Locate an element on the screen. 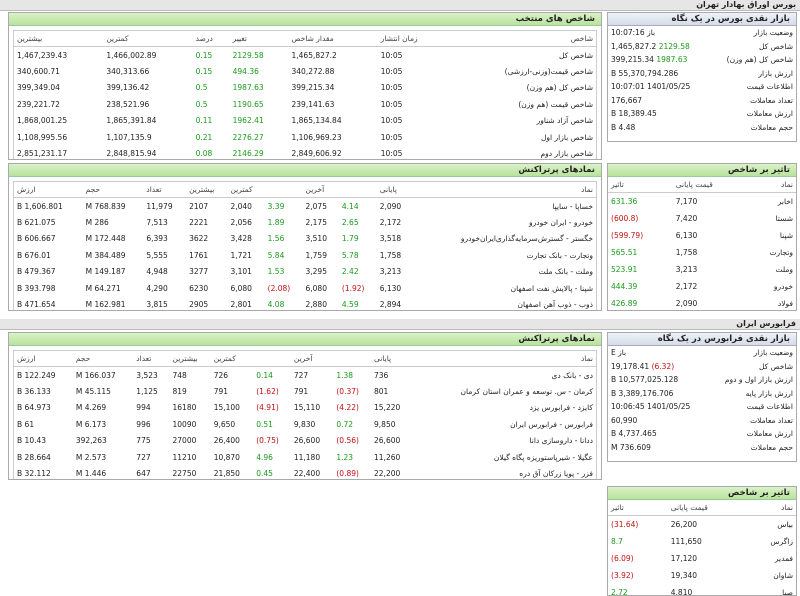 The width and height of the screenshot is (800, 596). cell: 0.15 is located at coordinates (211, 71).